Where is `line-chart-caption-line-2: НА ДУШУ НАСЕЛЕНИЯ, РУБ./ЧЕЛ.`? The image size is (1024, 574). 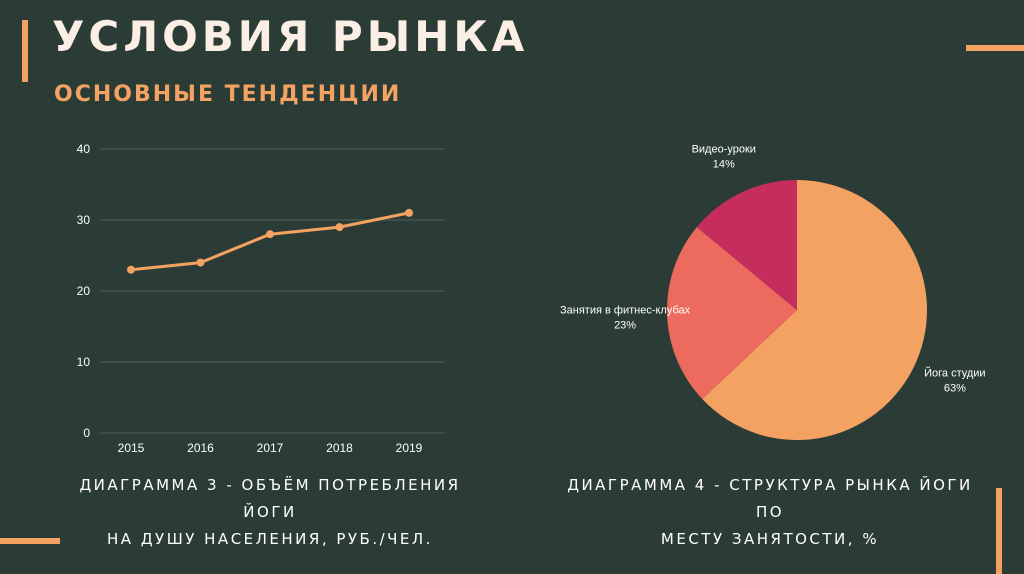 line-chart-caption-line-2: НА ДУШУ НАСЕЛЕНИЯ, РУБ./ЧЕЛ. is located at coordinates (270, 539).